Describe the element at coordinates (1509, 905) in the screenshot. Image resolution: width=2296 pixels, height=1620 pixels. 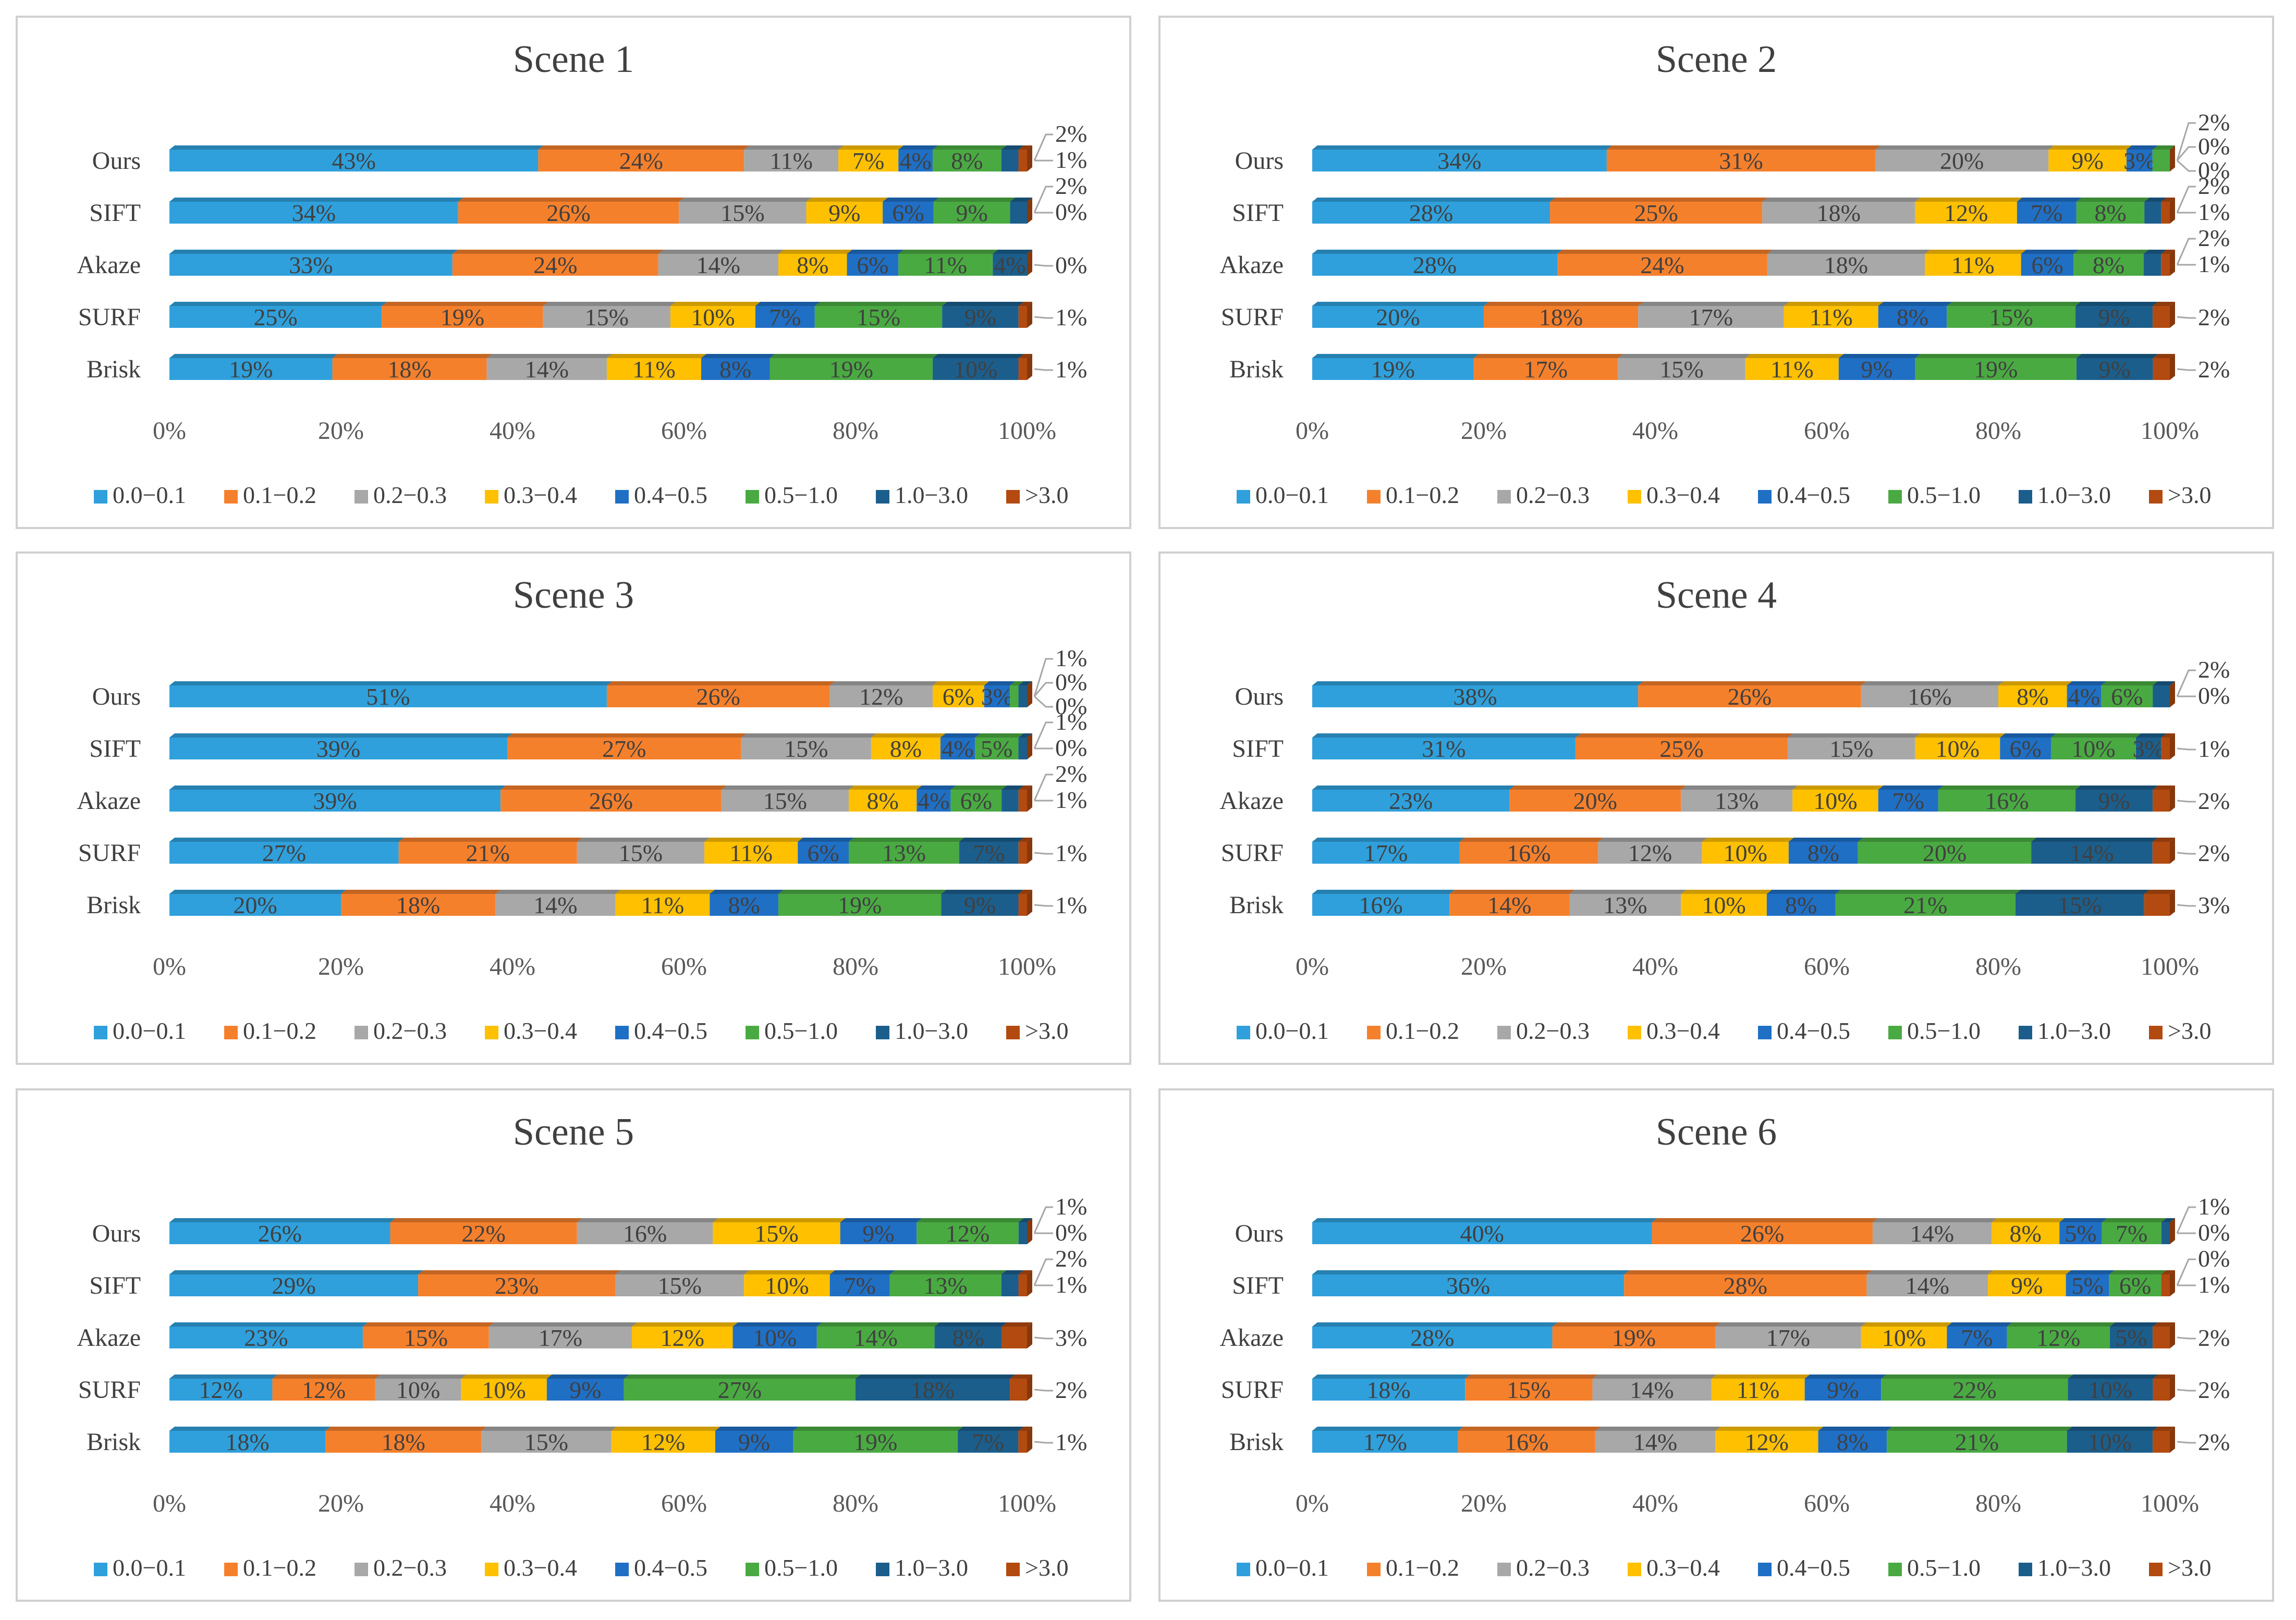
I see `data-label: 14%` at that location.